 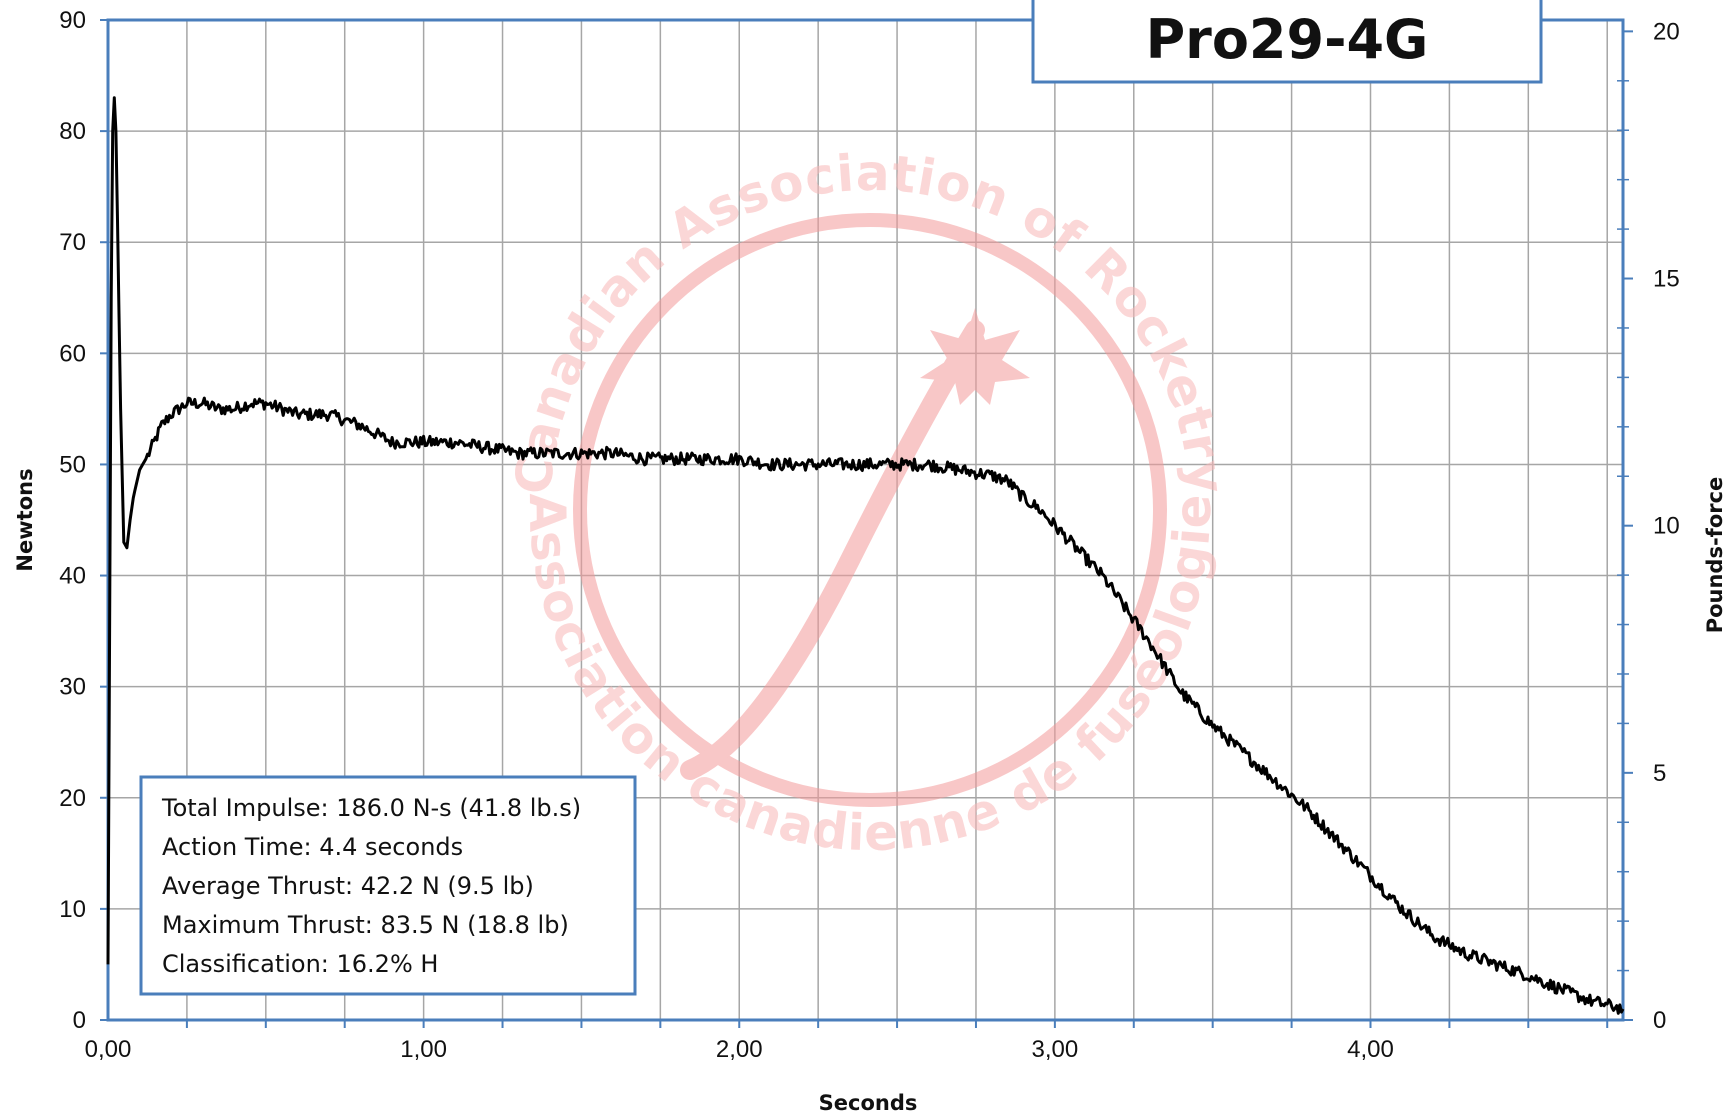 I want to click on title-box: Pro29-4G, so click(x=1287, y=42).